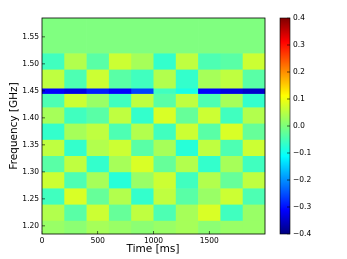  I want to click on x-tick-label: 1500, so click(209, 240).